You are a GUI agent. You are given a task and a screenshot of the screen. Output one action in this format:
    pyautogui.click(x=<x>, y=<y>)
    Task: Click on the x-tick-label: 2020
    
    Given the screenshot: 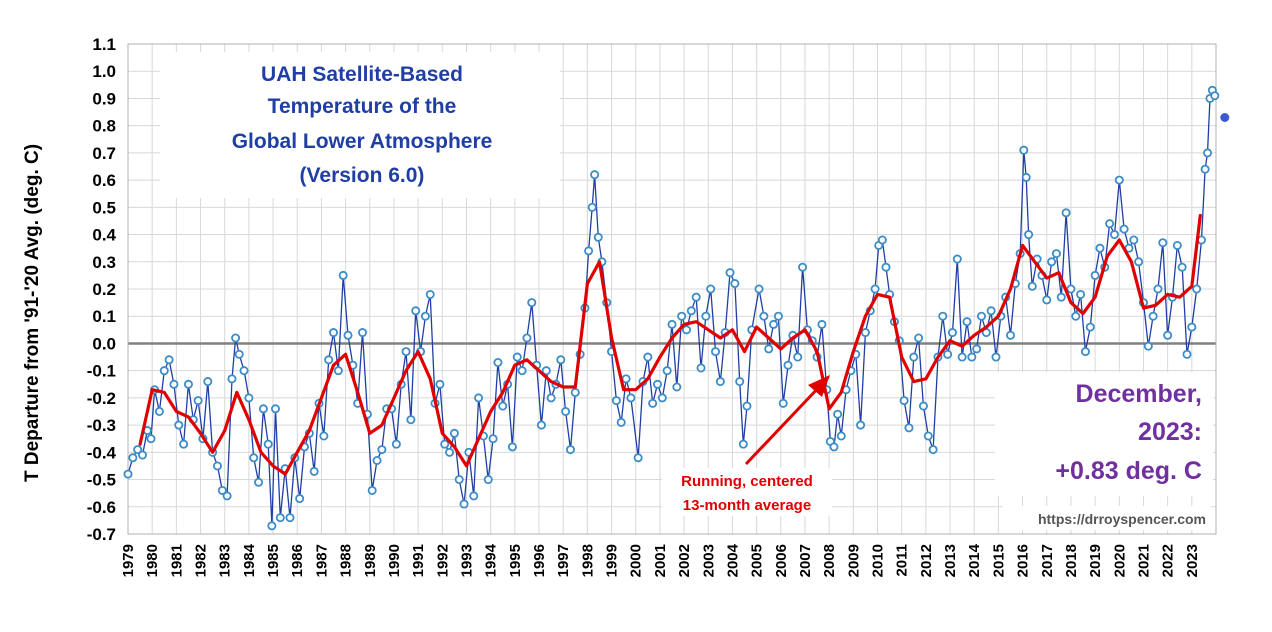 What is the action you would take?
    pyautogui.click(x=1119, y=560)
    